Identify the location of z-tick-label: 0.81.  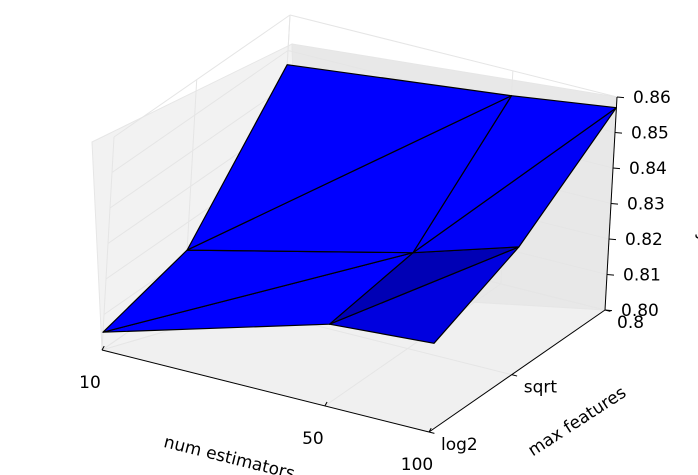
(642, 276).